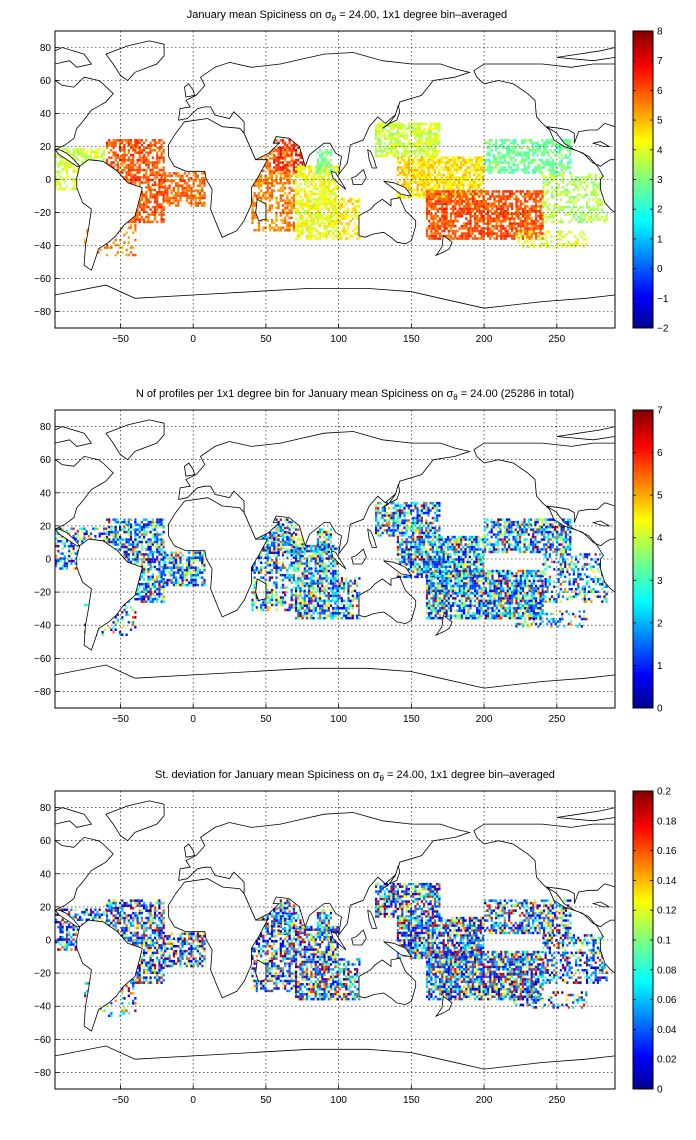 Image resolution: width=696 pixels, height=1140 pixels. I want to click on y-tick-label: 20, so click(46, 147).